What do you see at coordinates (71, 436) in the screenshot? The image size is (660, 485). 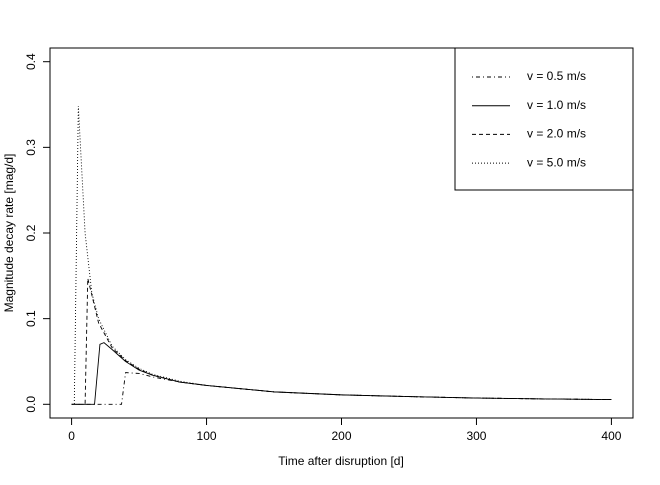 I see `x-tick-label: 0` at bounding box center [71, 436].